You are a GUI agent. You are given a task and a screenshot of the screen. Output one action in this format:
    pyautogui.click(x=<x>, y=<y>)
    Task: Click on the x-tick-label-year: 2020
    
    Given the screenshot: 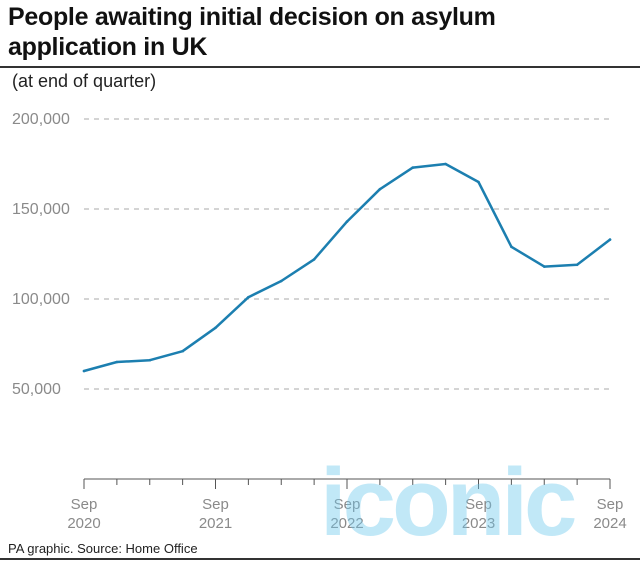 What is the action you would take?
    pyautogui.click(x=83, y=523)
    